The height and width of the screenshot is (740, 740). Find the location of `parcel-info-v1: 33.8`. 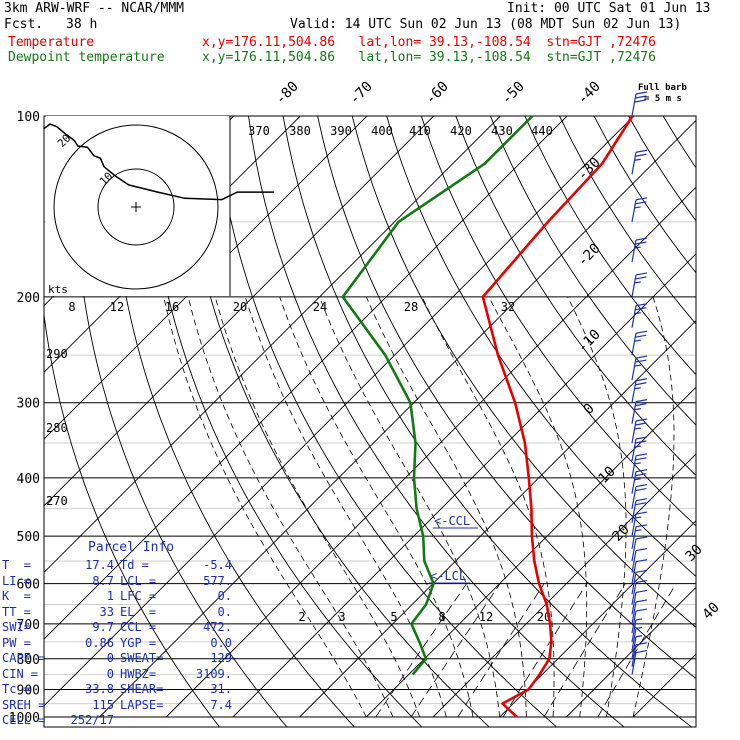

parcel-info-v1: 33.8 is located at coordinates (99, 689).